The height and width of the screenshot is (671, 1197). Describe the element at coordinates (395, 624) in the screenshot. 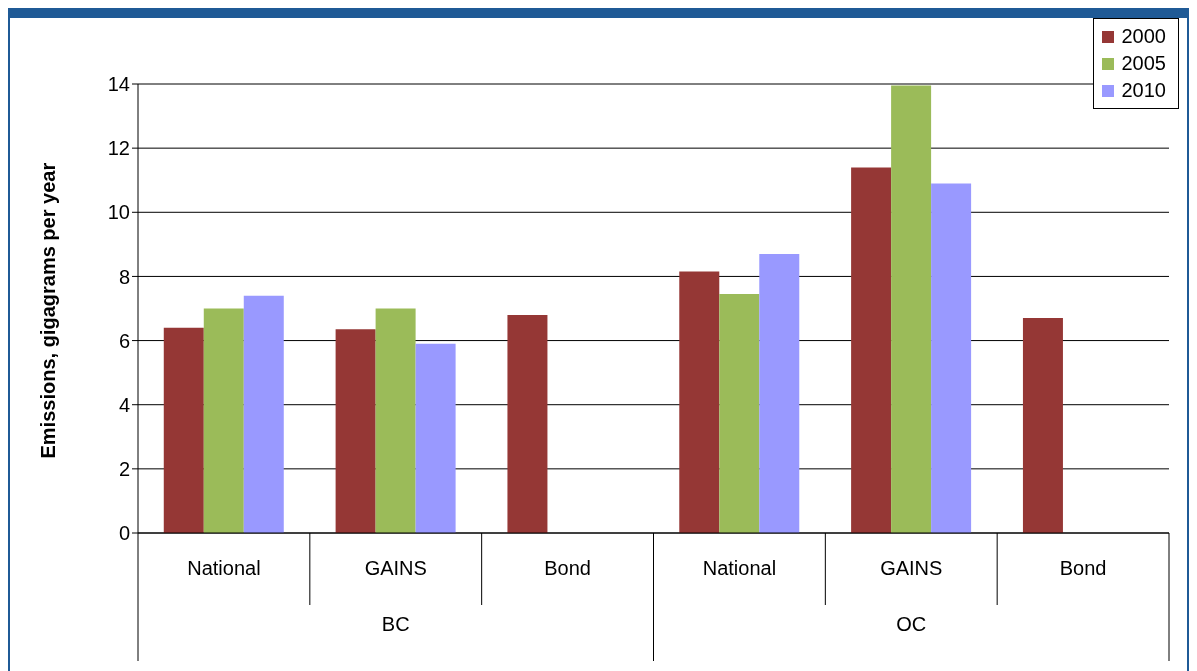

I see `text: BC` at that location.